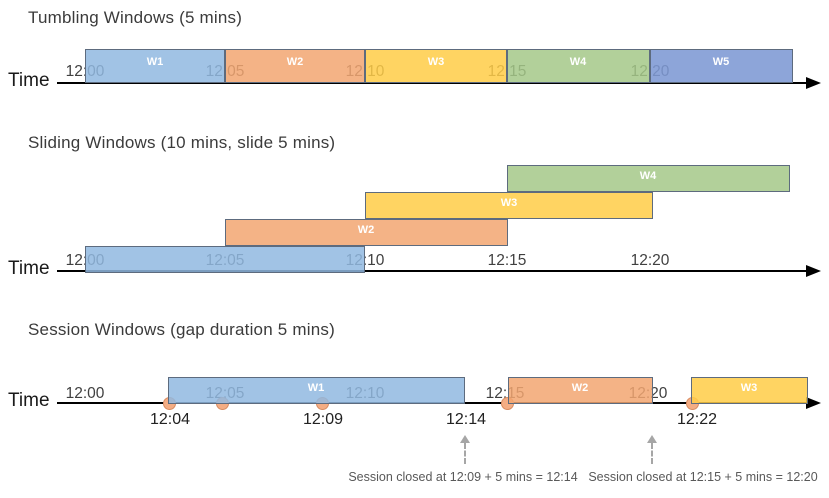 The width and height of the screenshot is (829, 498). What do you see at coordinates (697, 419) in the screenshot?
I see `event-time-label: 12:22` at bounding box center [697, 419].